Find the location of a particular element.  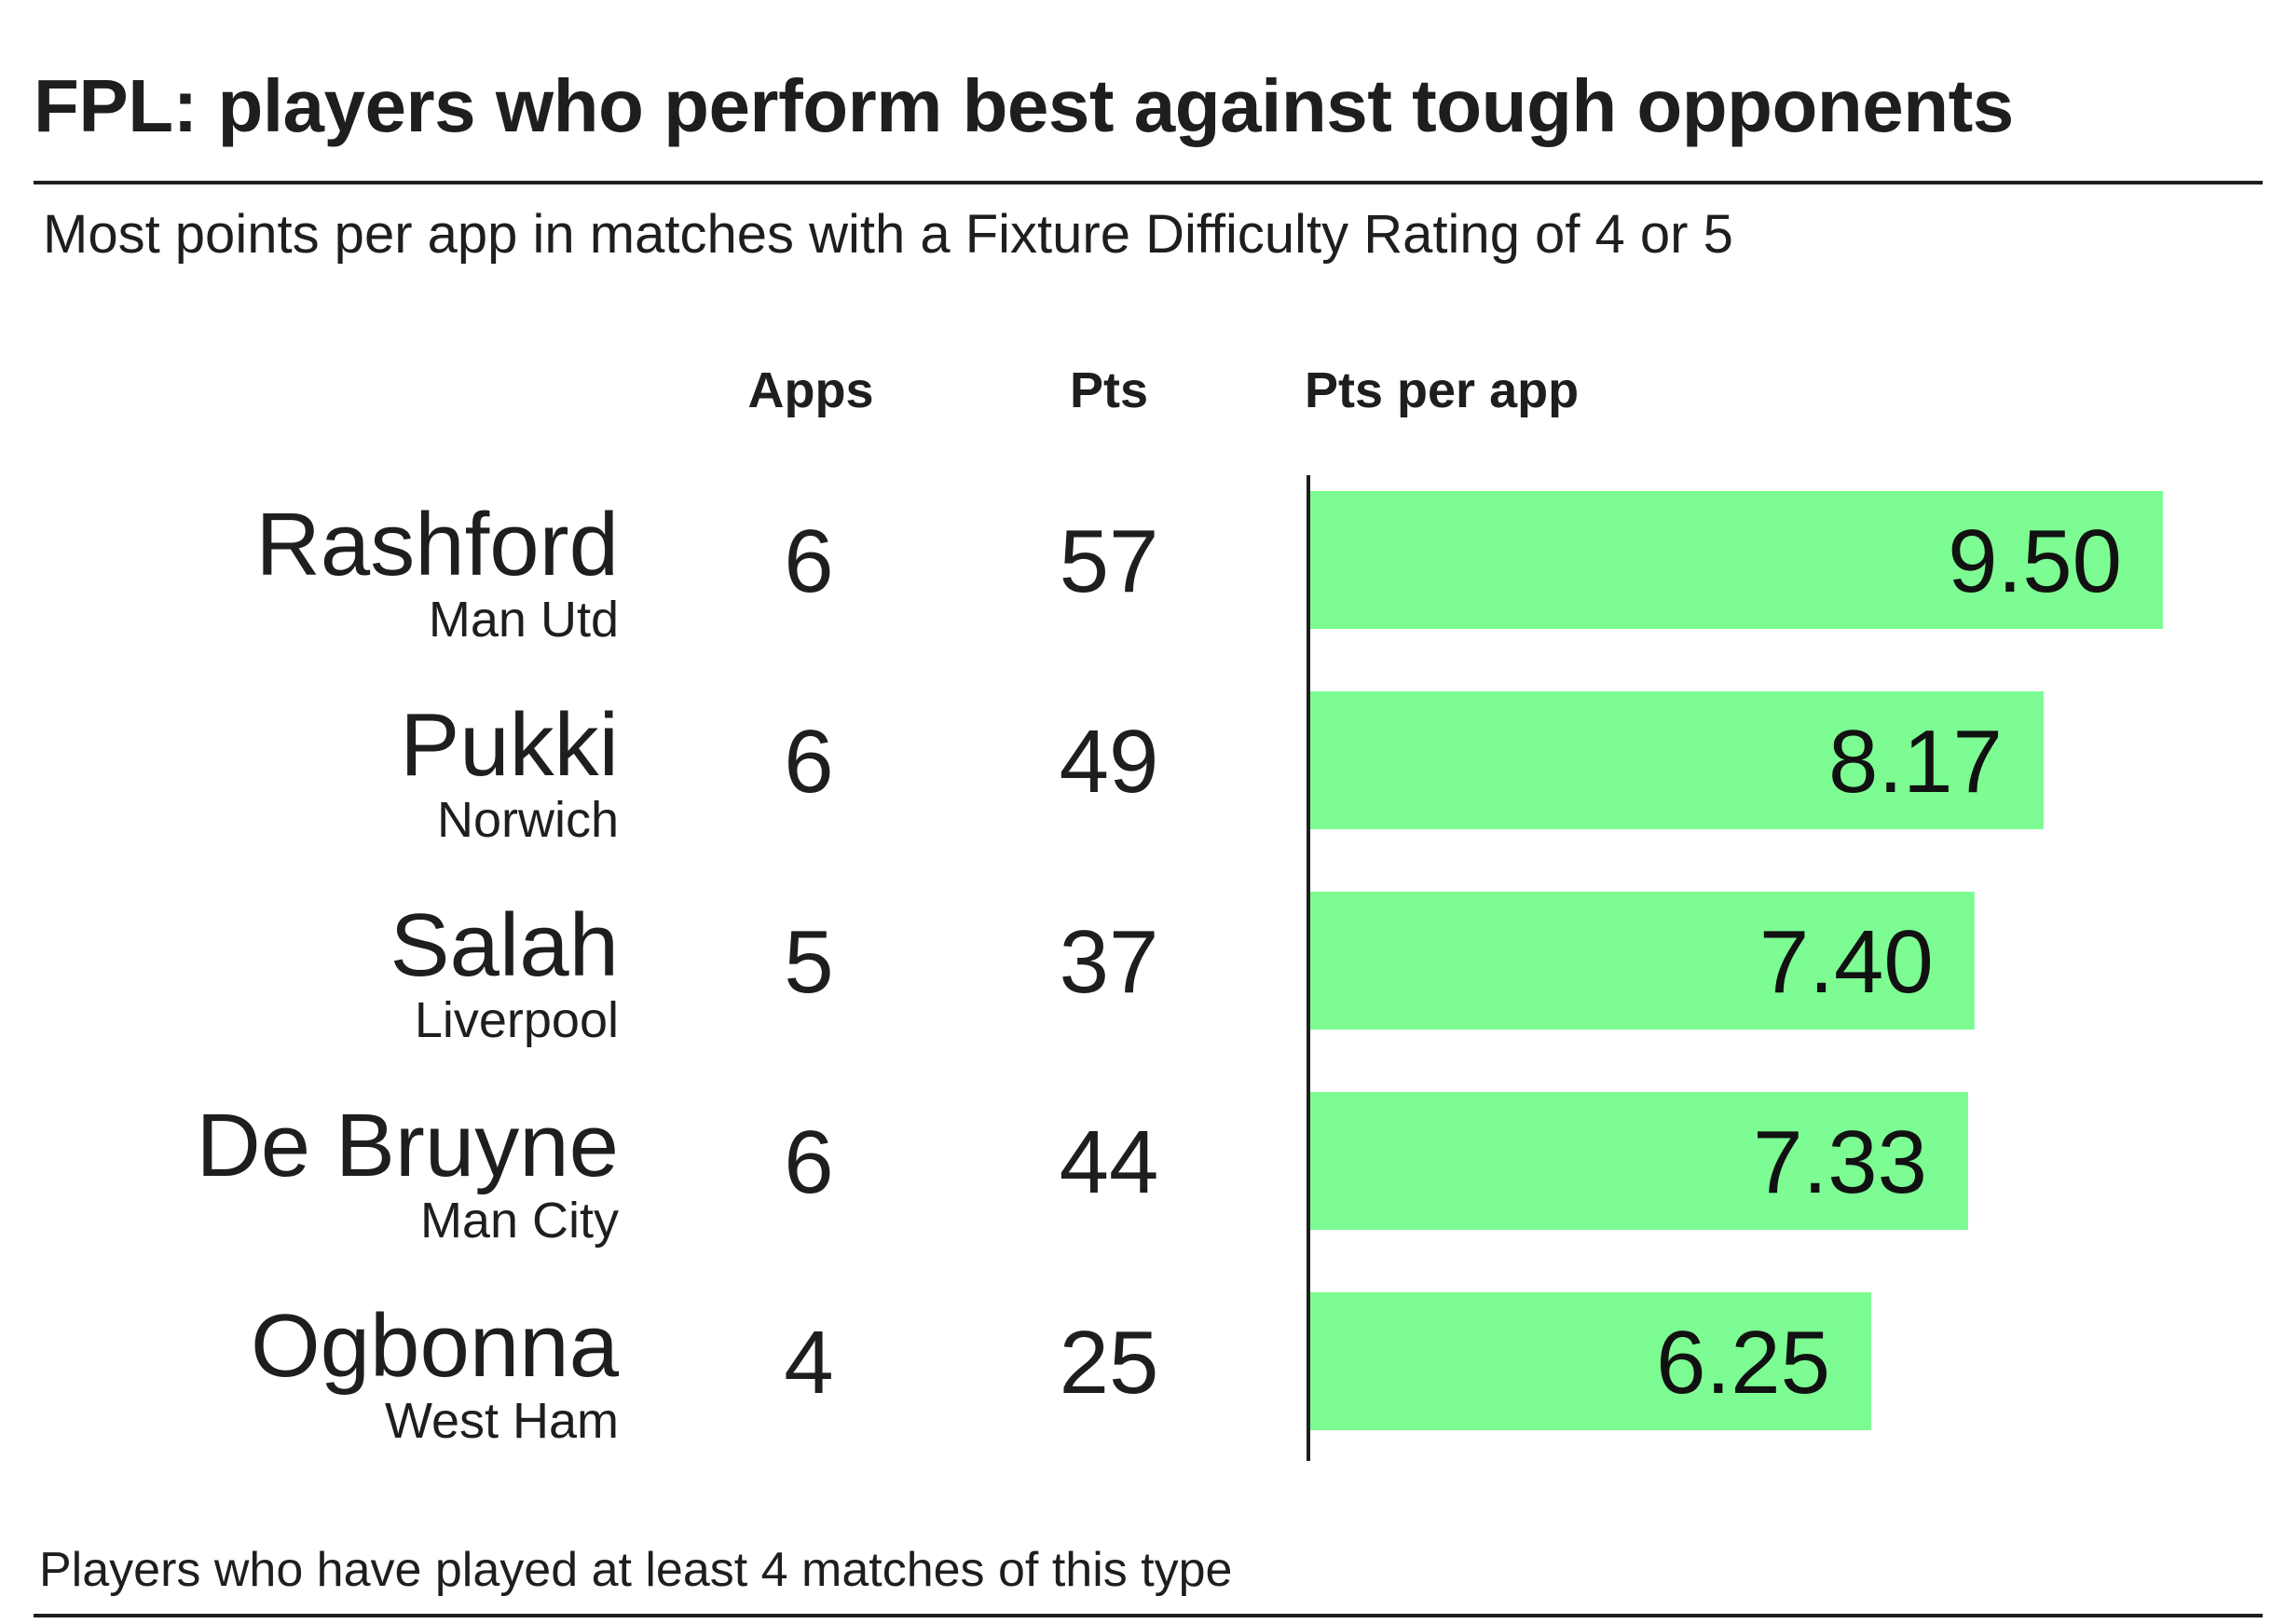

column-header-apps: Apps is located at coordinates (811, 390).